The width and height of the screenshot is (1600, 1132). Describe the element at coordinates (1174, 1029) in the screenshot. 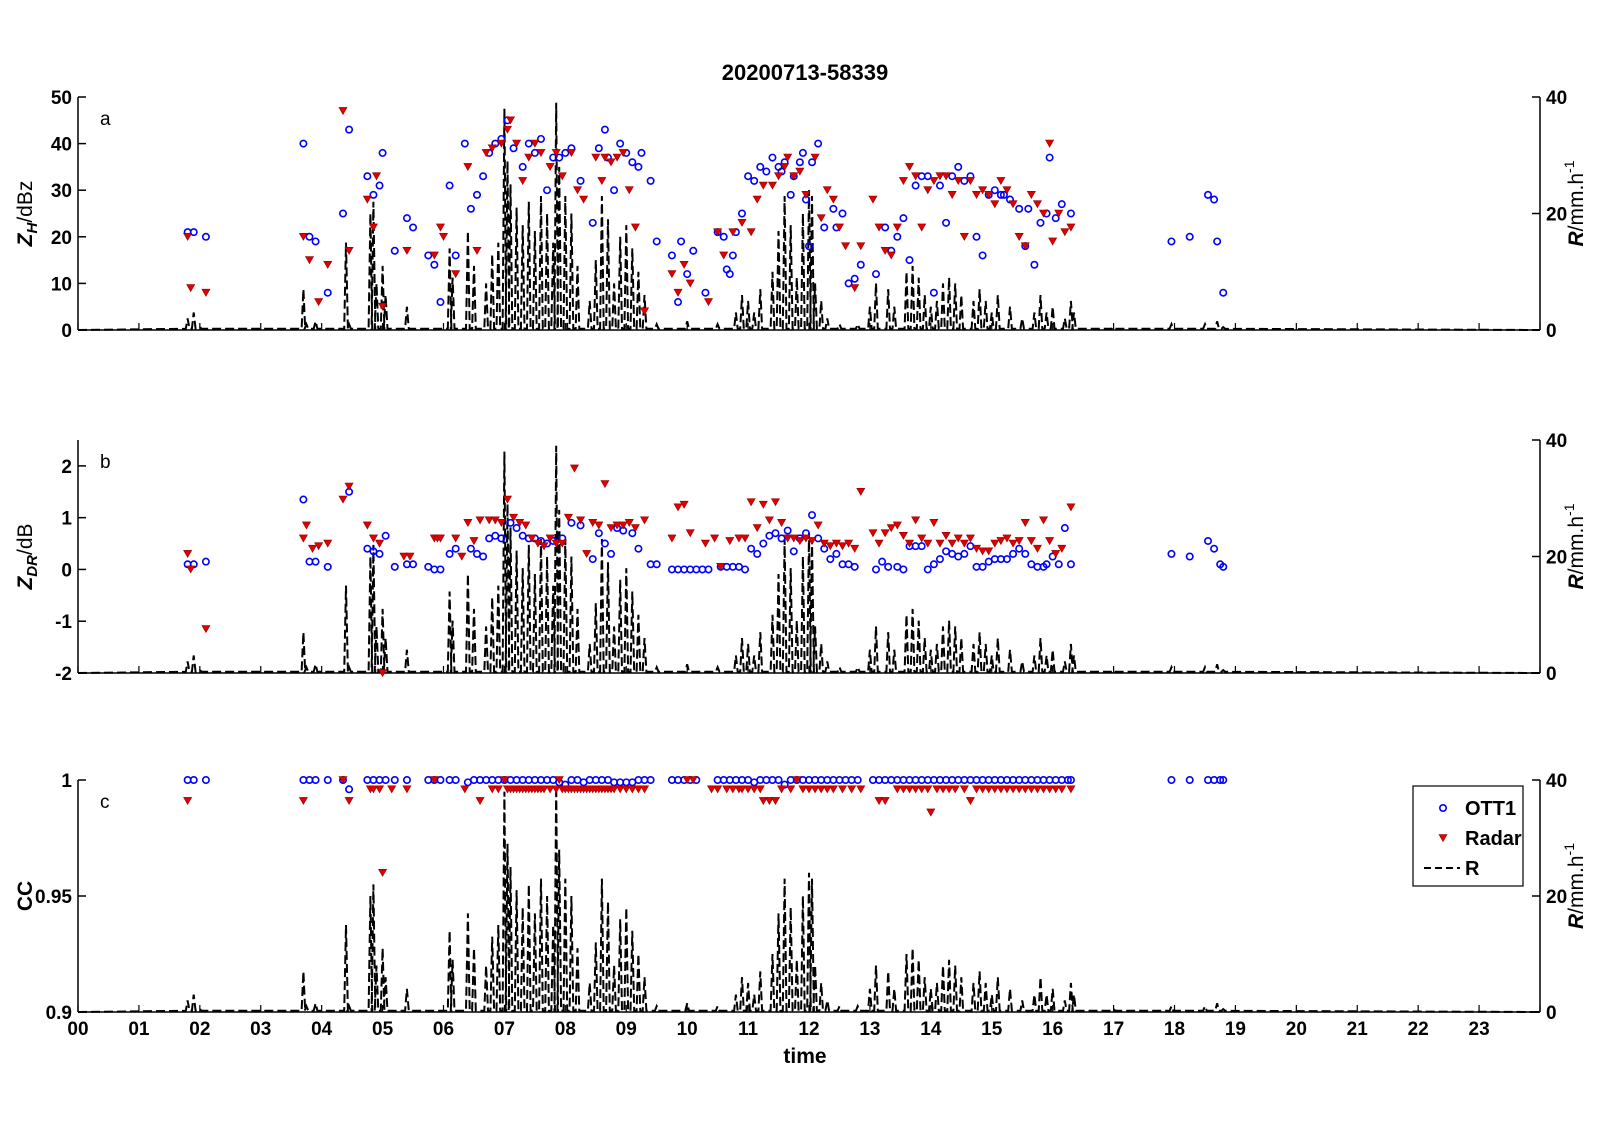

I see `x-tick-label-18: 18` at that location.